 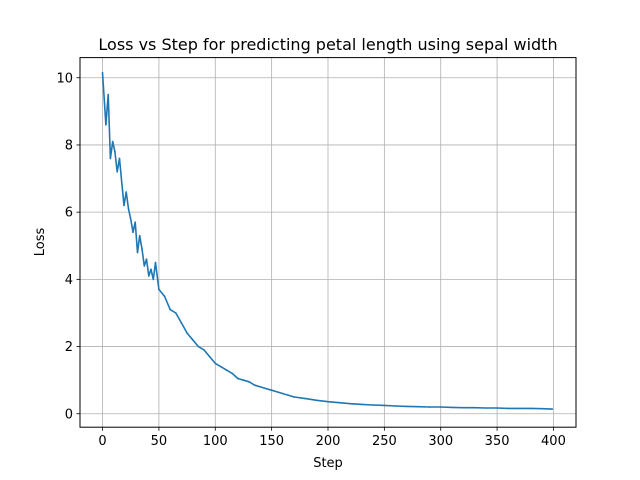 What do you see at coordinates (69, 145) in the screenshot?
I see `y-tick-label: 8` at bounding box center [69, 145].